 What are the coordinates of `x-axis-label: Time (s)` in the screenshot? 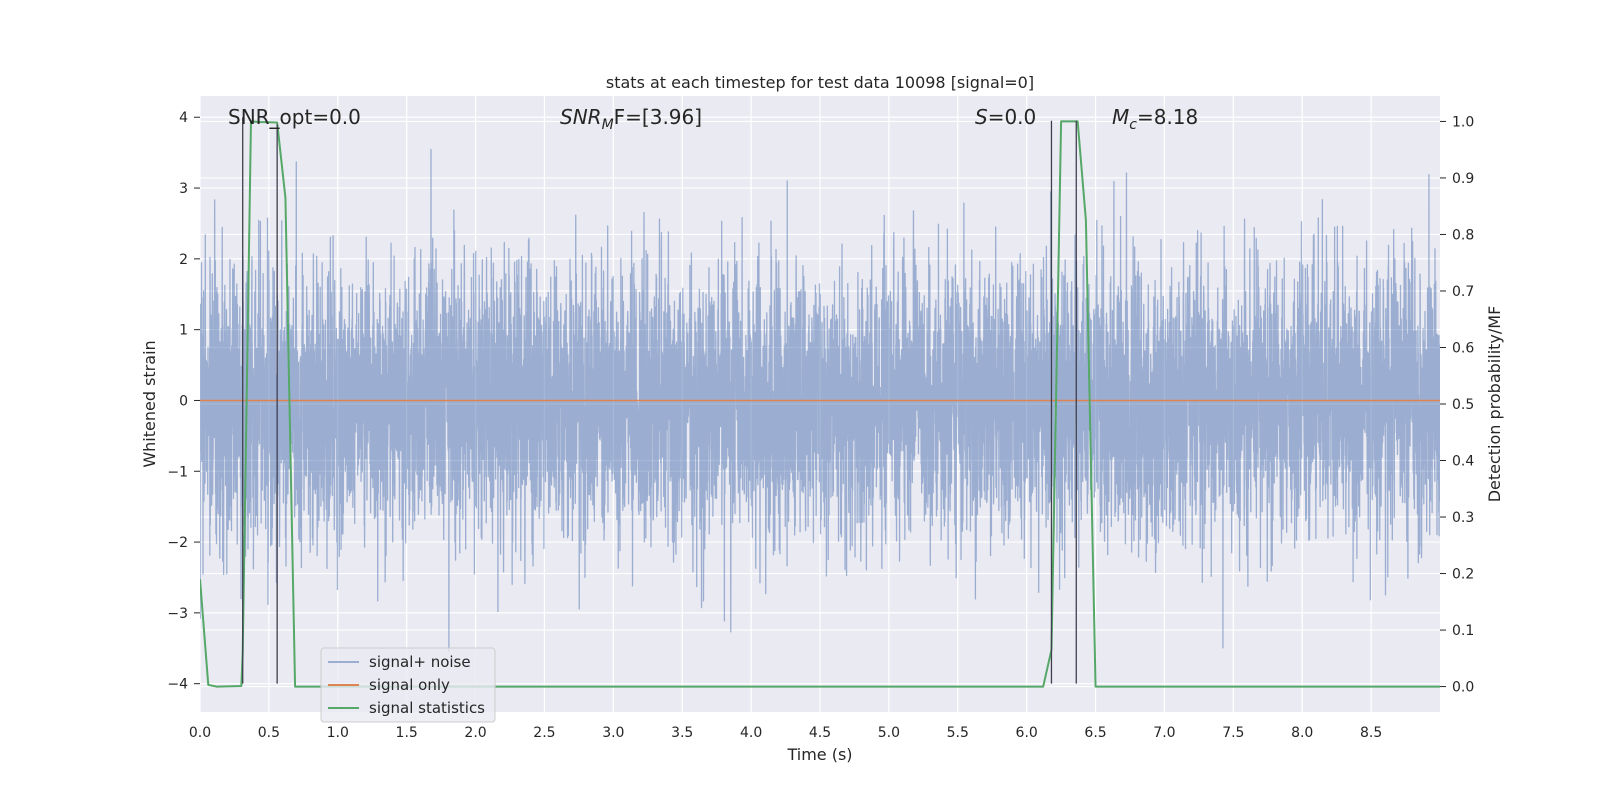 It's located at (819, 754).